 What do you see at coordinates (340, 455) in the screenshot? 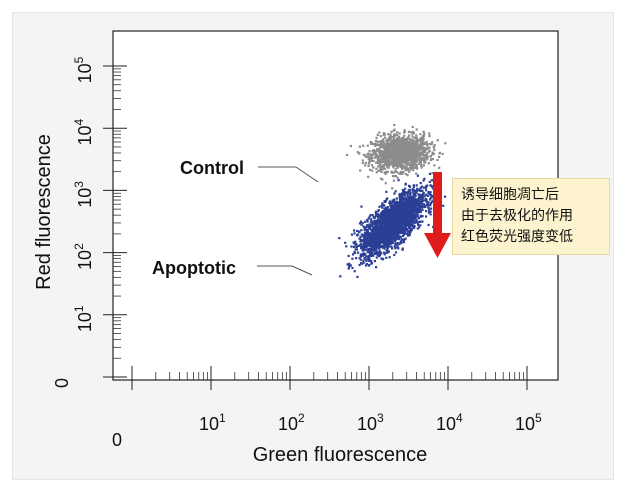
I see `x-axis-label: Green fluorescence` at bounding box center [340, 455].